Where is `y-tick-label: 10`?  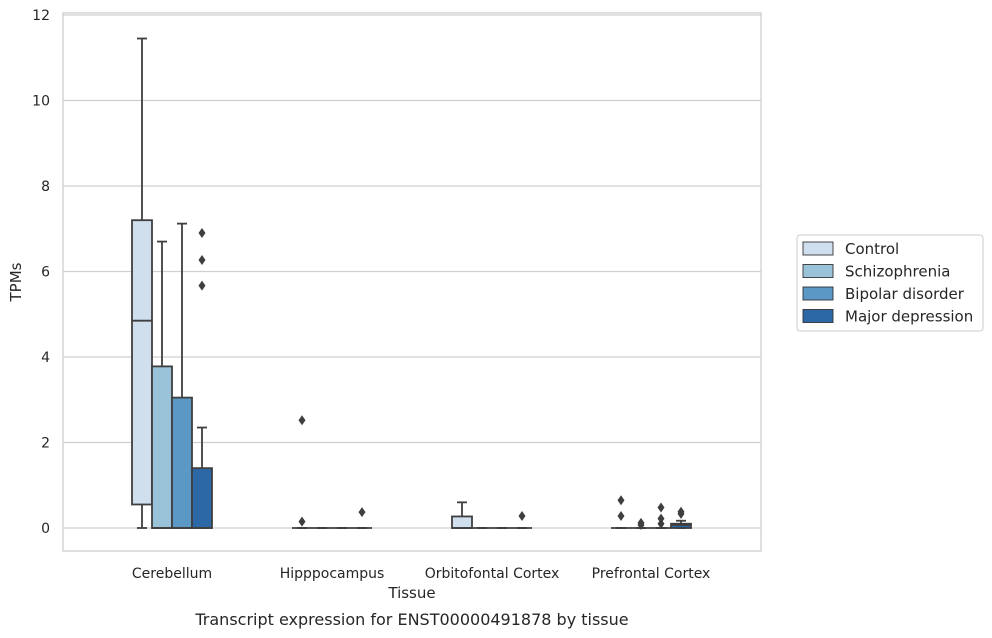 y-tick-label: 10 is located at coordinates (41, 102).